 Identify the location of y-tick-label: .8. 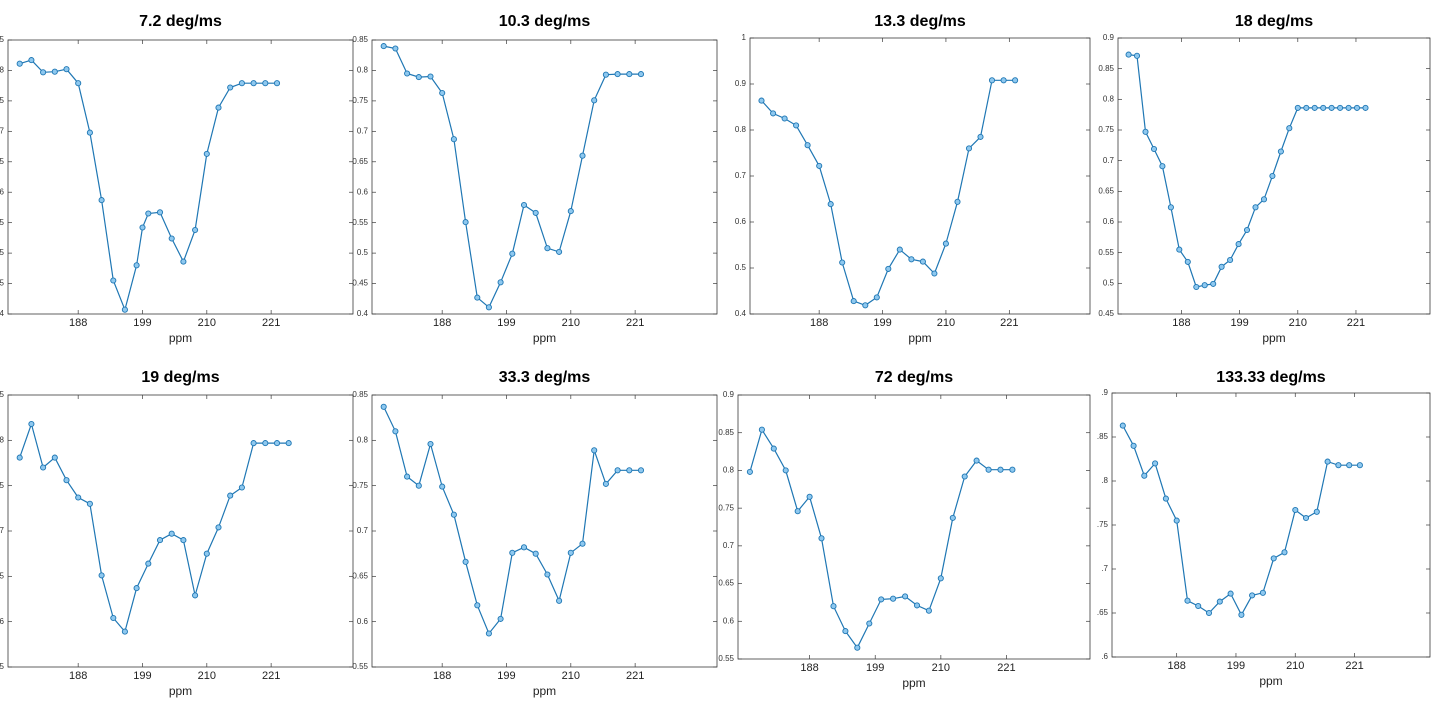
(1104, 480).